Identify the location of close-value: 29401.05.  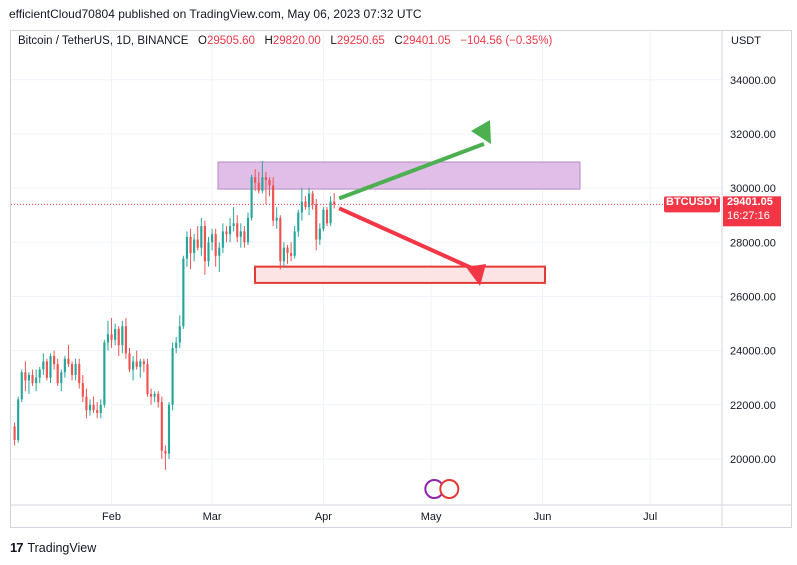
(426, 41).